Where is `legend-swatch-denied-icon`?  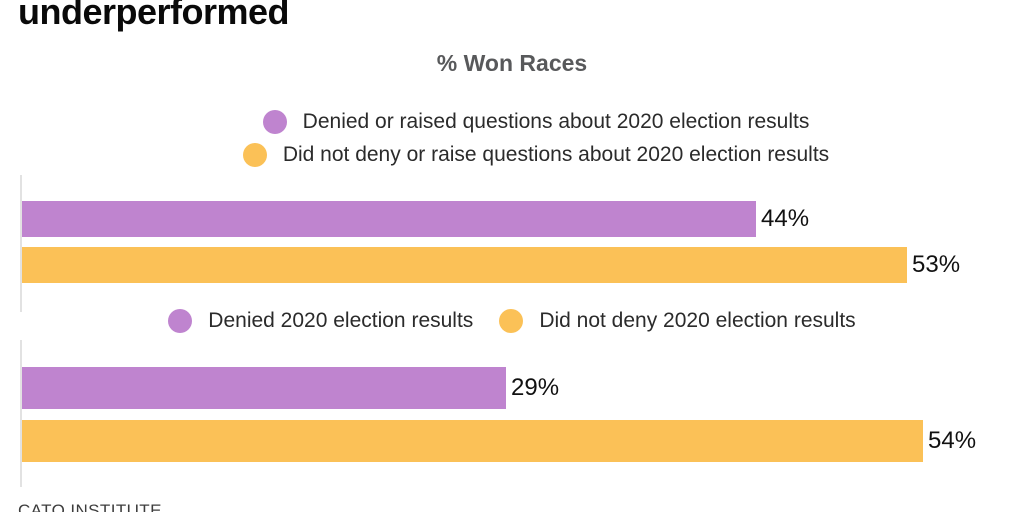
legend-swatch-denied-icon is located at coordinates (180, 321).